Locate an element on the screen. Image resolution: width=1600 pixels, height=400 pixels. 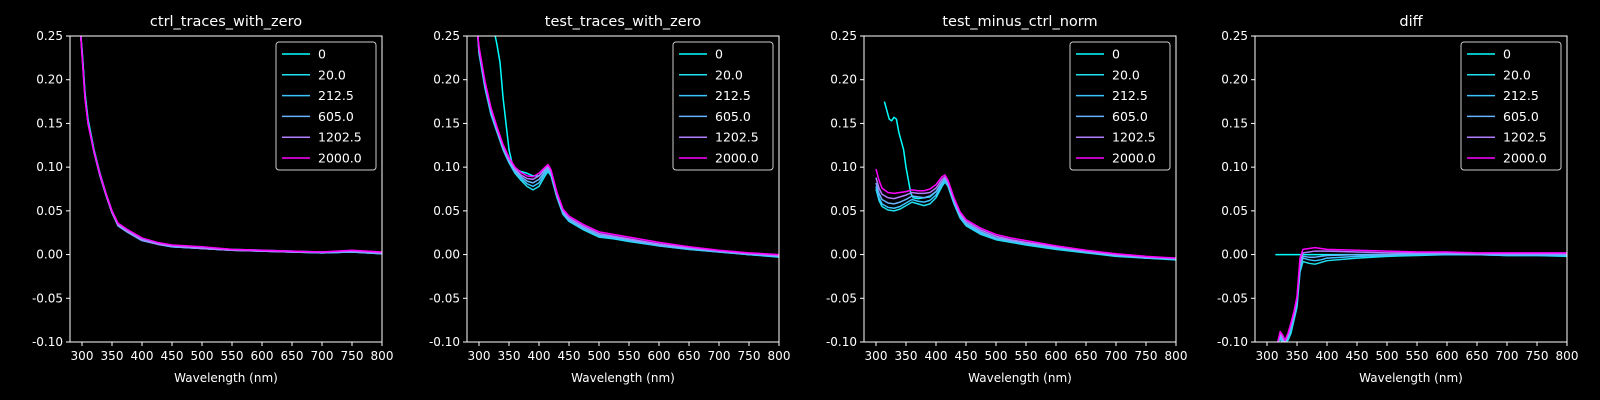
chart-title: test_traces_with_zero is located at coordinates (623, 22).